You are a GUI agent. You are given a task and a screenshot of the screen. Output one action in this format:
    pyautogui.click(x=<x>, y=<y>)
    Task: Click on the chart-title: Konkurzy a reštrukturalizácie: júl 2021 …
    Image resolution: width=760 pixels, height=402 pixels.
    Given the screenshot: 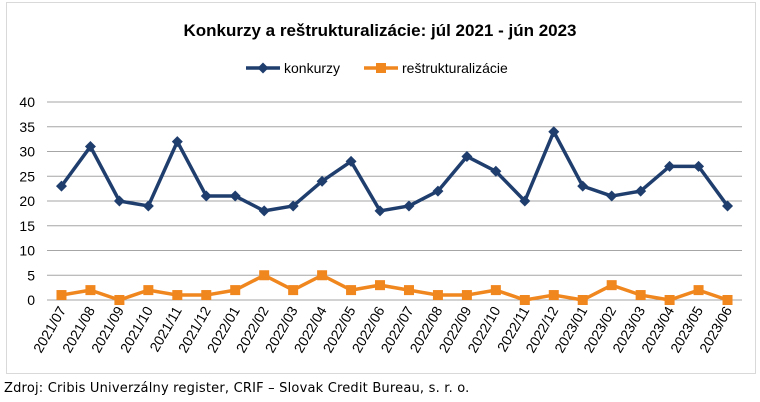 What is the action you would take?
    pyautogui.click(x=379, y=30)
    